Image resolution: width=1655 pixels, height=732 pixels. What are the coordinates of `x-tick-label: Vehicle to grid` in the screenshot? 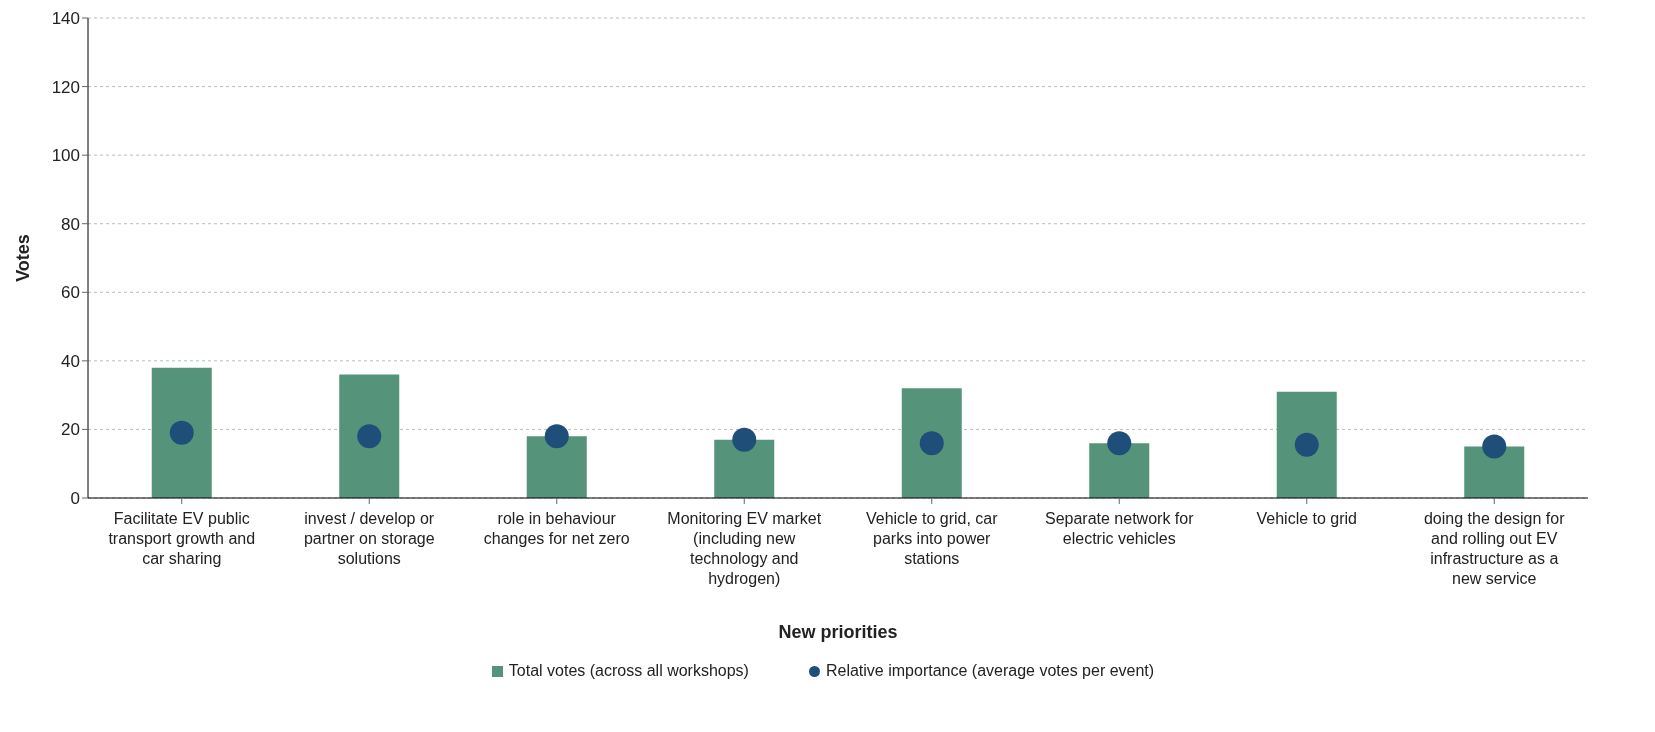 It's located at (1307, 518).